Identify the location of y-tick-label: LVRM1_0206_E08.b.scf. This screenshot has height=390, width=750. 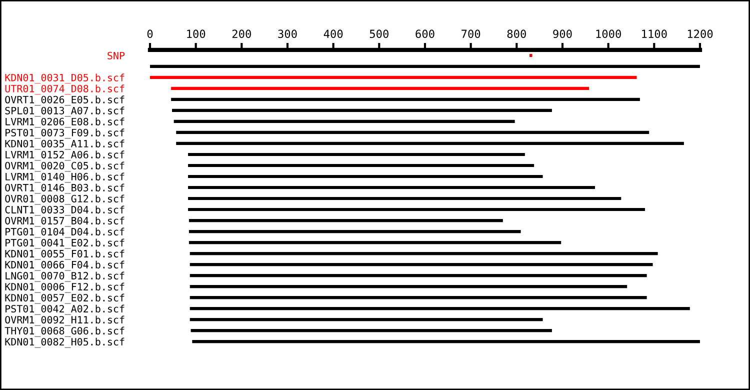
(65, 123).